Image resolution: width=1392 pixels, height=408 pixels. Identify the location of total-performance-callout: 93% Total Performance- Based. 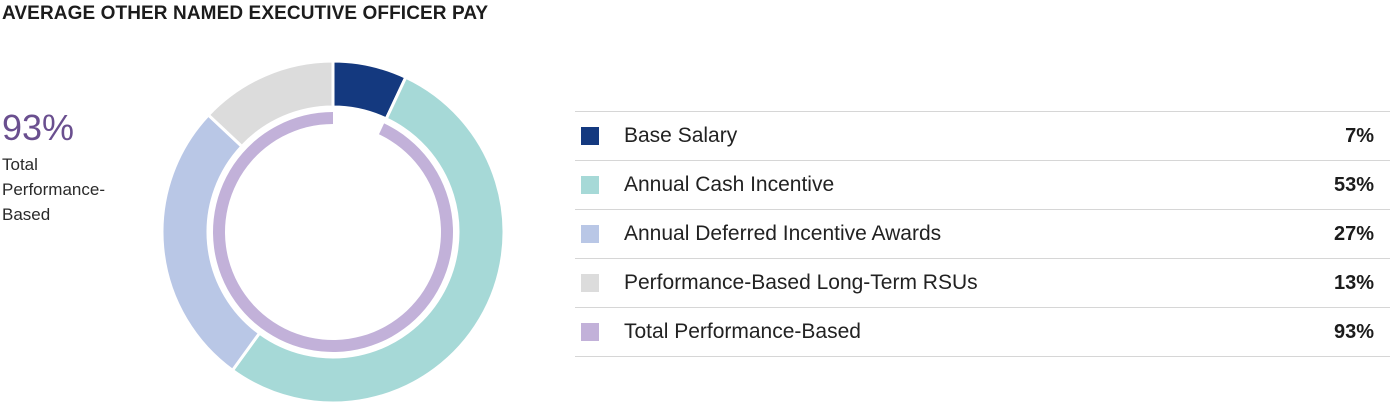
(77, 166).